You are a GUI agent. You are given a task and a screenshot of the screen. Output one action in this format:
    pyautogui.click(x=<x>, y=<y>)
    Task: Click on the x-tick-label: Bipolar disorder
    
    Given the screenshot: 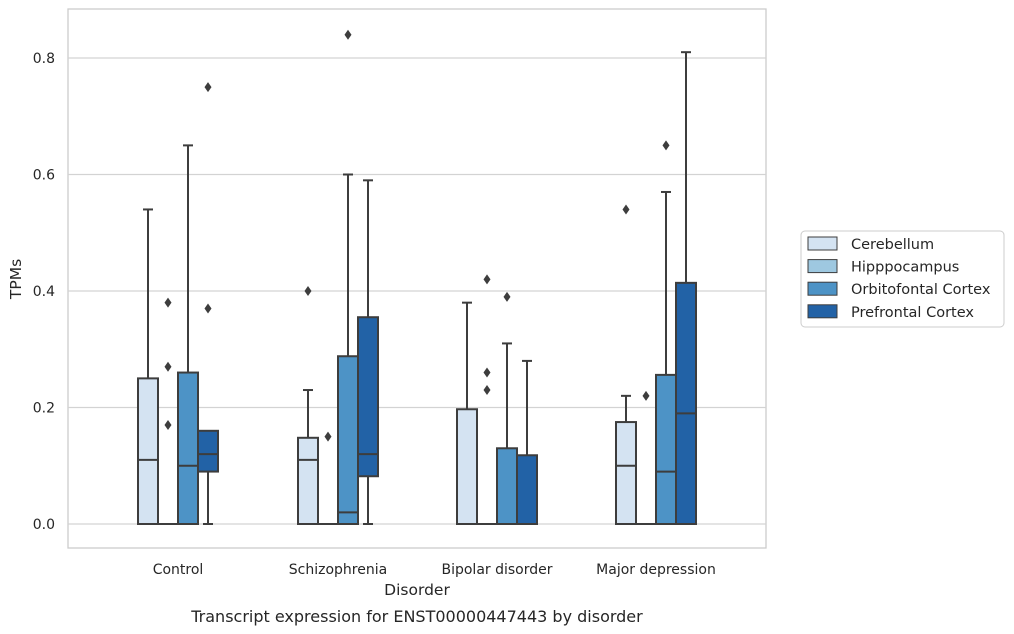 What is the action you would take?
    pyautogui.click(x=496, y=570)
    